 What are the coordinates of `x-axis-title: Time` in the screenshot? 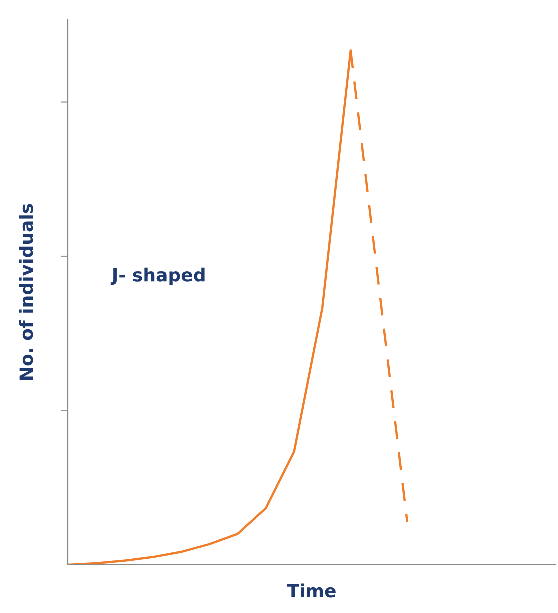 It's located at (311, 591).